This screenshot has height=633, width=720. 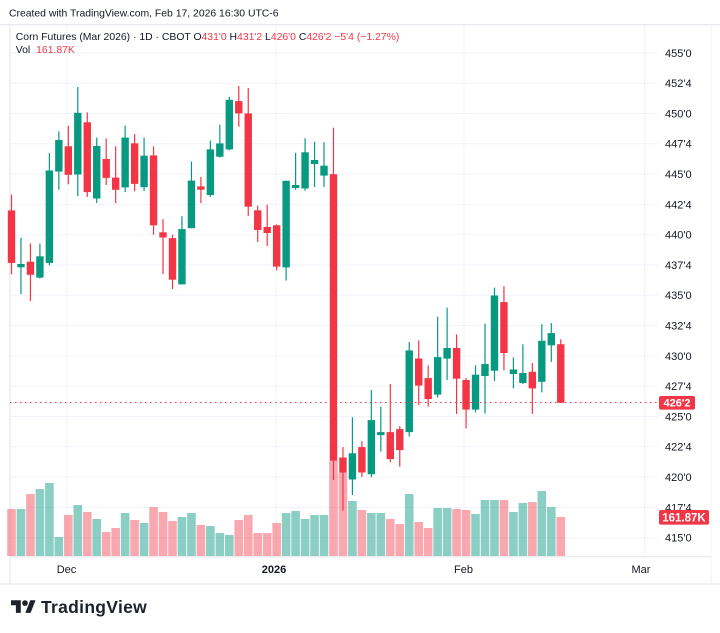 I want to click on svg-text: 447'4, so click(x=678, y=145).